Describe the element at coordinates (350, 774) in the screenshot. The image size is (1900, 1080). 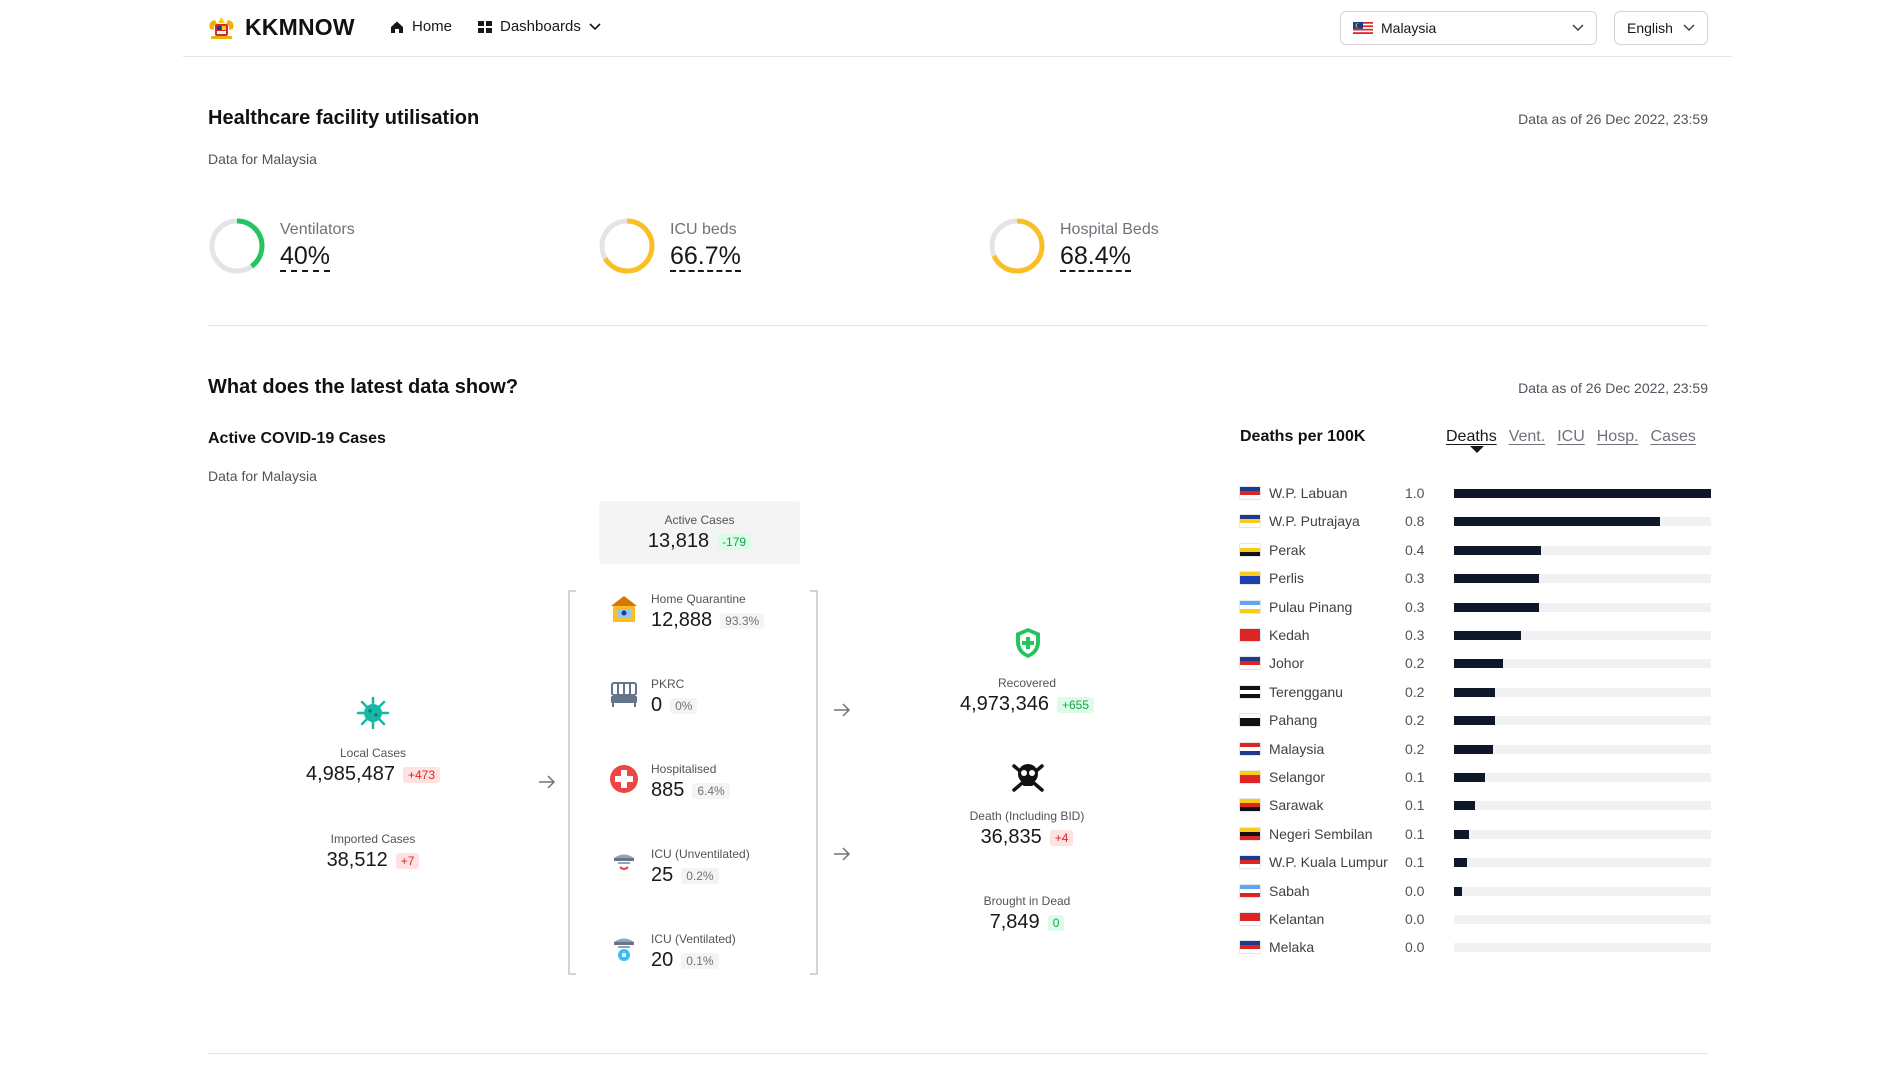
I see `local-cases-value: 4,985,487` at that location.